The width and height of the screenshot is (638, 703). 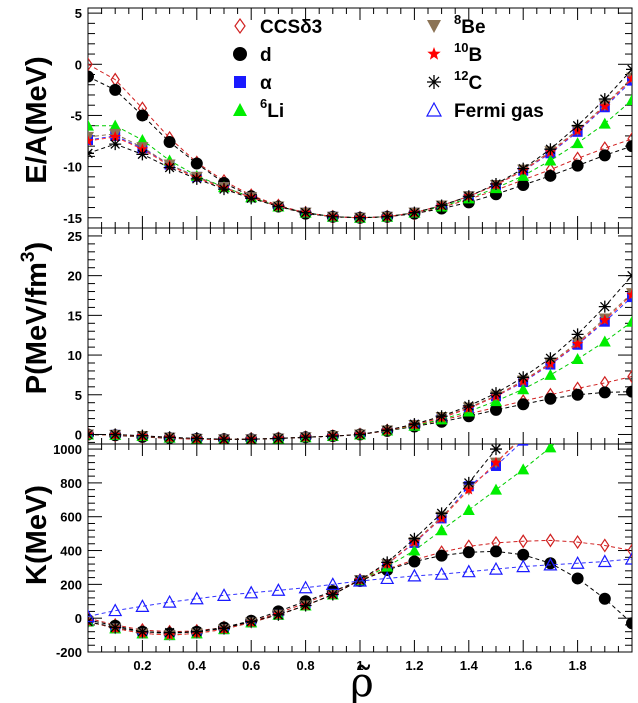 I want to click on x-tick-label: 1.6, so click(x=523, y=665).